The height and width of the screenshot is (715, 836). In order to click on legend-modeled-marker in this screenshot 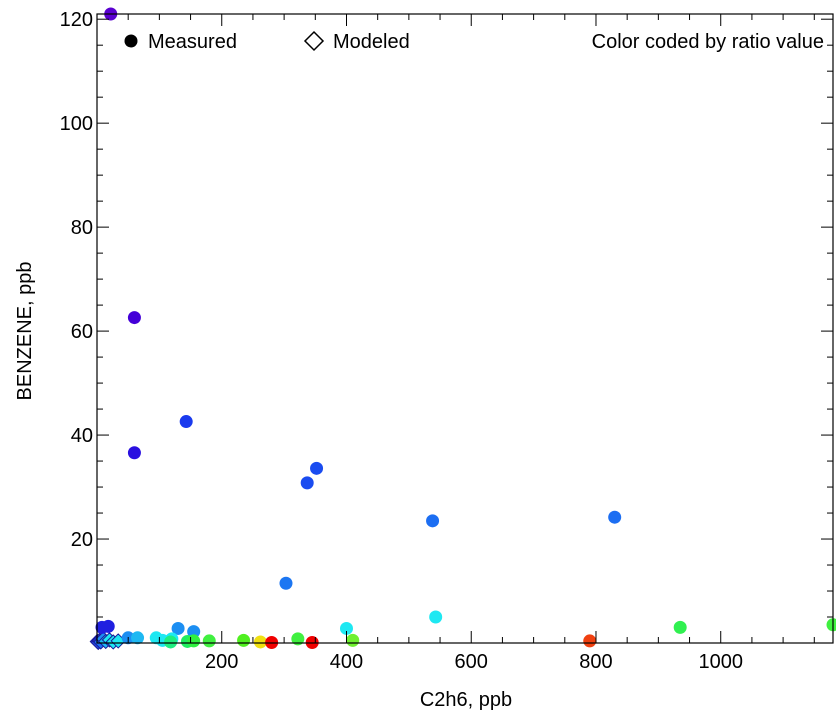, I will do `click(314, 41)`.